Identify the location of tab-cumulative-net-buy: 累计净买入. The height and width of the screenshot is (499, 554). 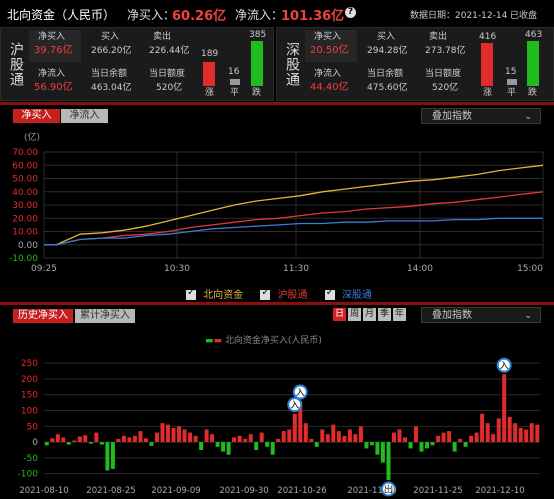
(105, 316).